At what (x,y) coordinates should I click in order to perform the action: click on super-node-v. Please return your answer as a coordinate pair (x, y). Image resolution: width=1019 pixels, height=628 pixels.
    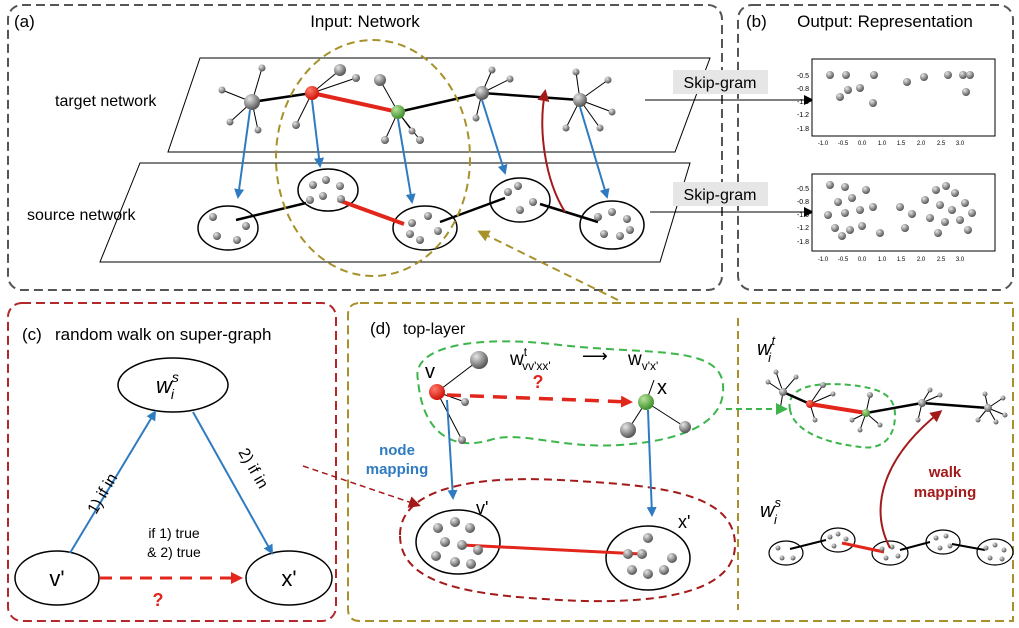
    Looking at the image, I should click on (57, 578).